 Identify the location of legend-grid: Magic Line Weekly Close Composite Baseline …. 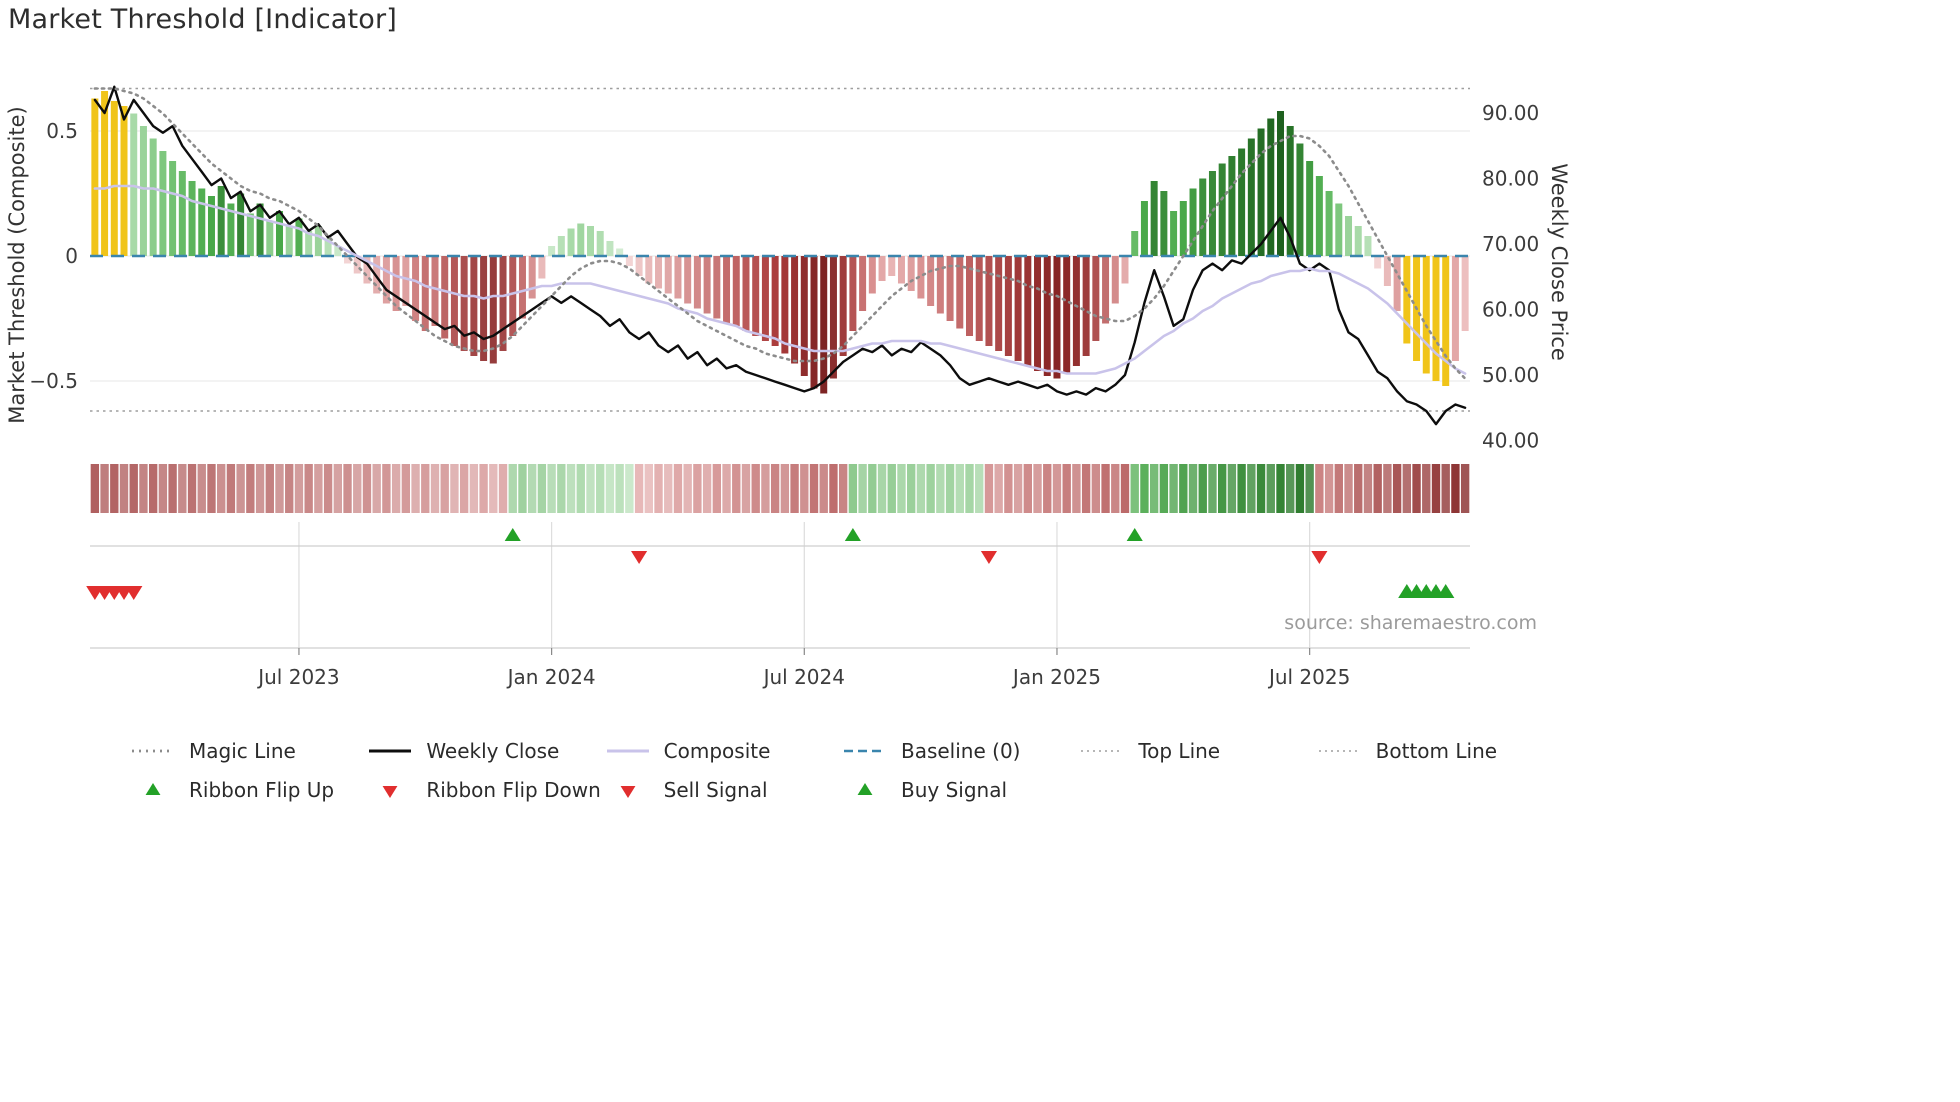
(842, 770).